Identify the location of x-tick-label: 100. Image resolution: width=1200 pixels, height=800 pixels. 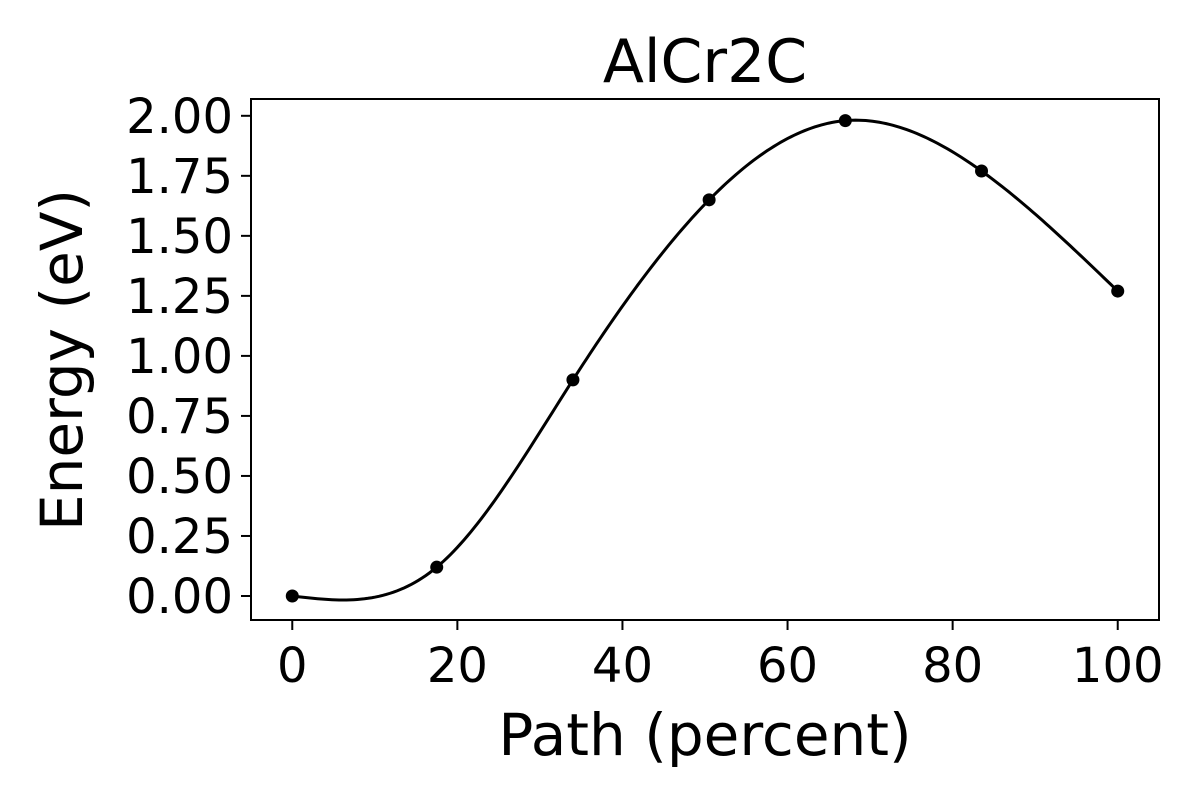
(1118, 666).